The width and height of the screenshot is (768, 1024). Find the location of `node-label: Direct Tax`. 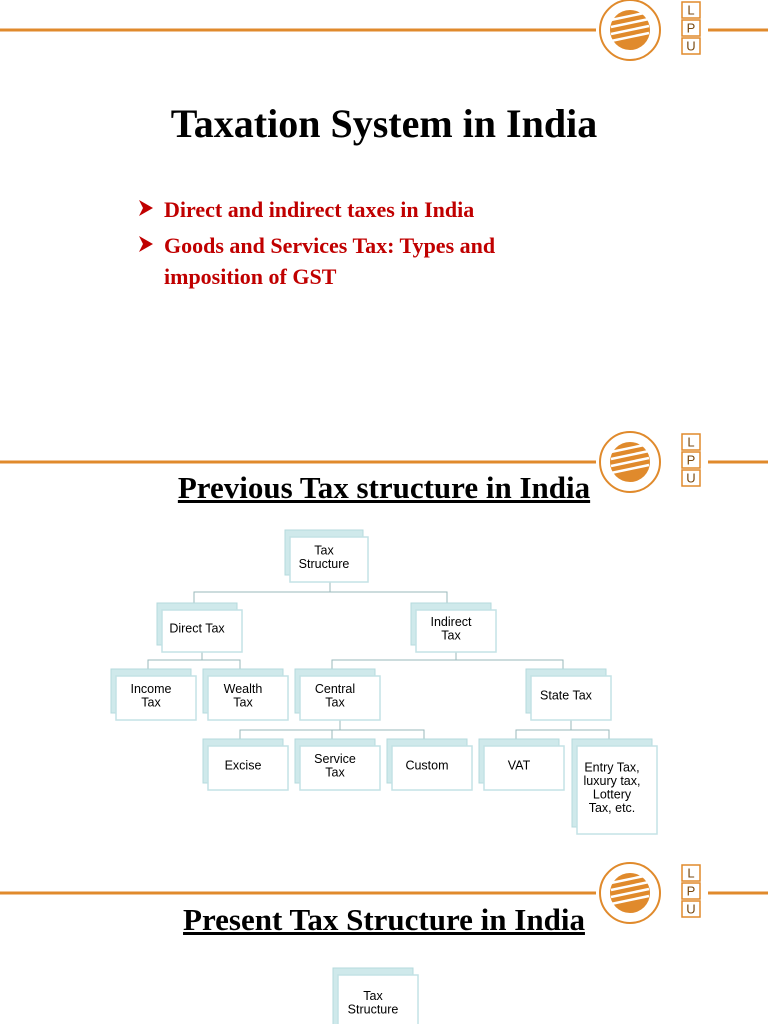

node-label: Direct Tax is located at coordinates (197, 629).